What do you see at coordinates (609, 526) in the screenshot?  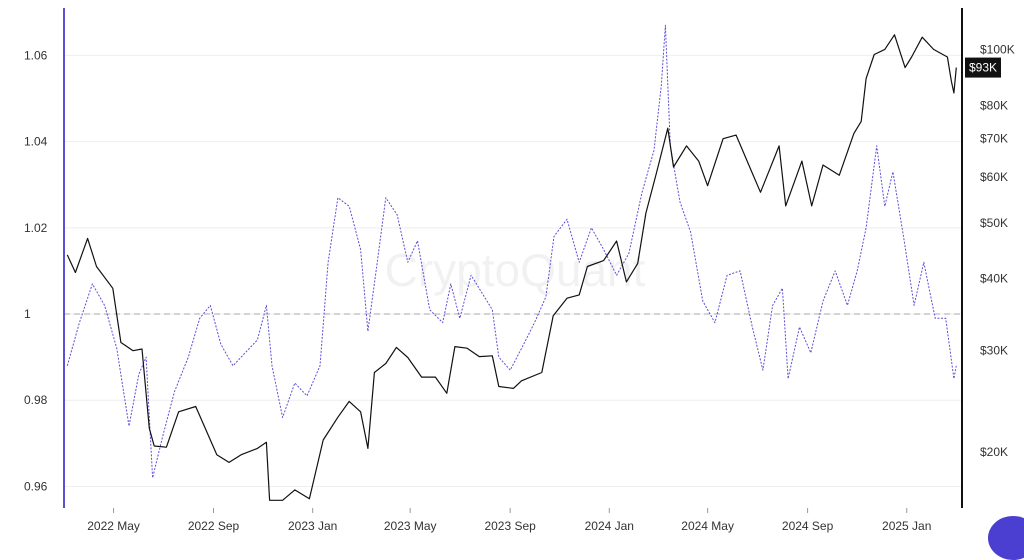 I see `x-axis-tick-label: 2024 Jan` at bounding box center [609, 526].